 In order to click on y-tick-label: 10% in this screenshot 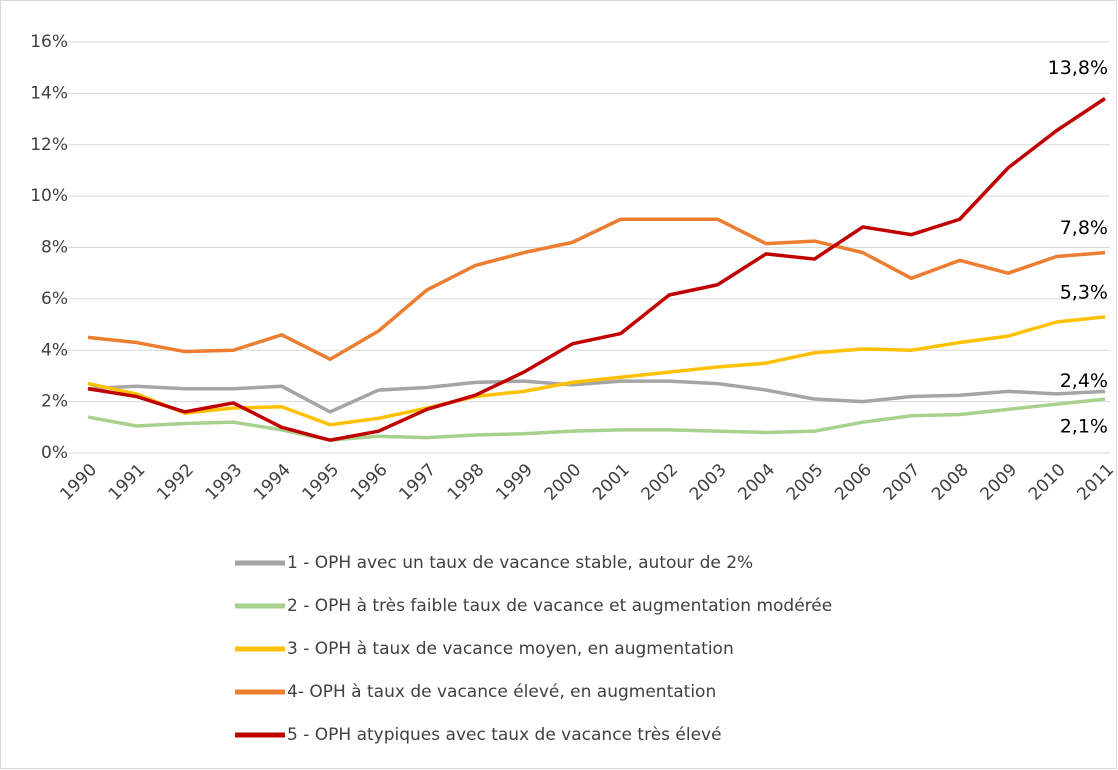, I will do `click(49, 196)`.